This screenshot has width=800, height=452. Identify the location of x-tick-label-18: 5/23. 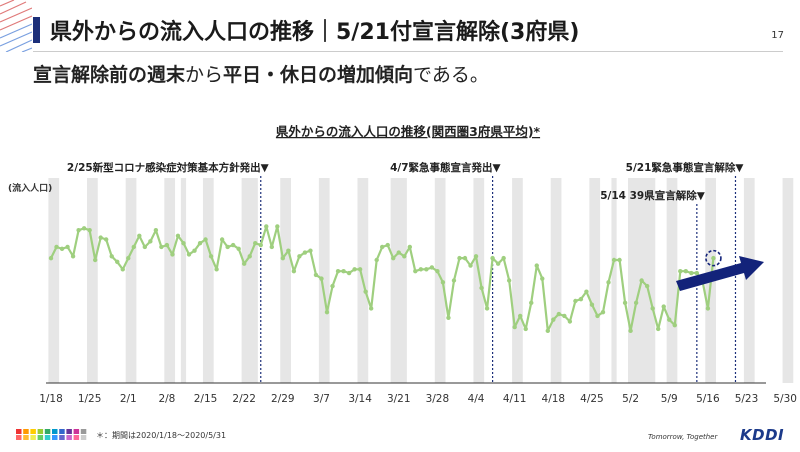
(747, 399).